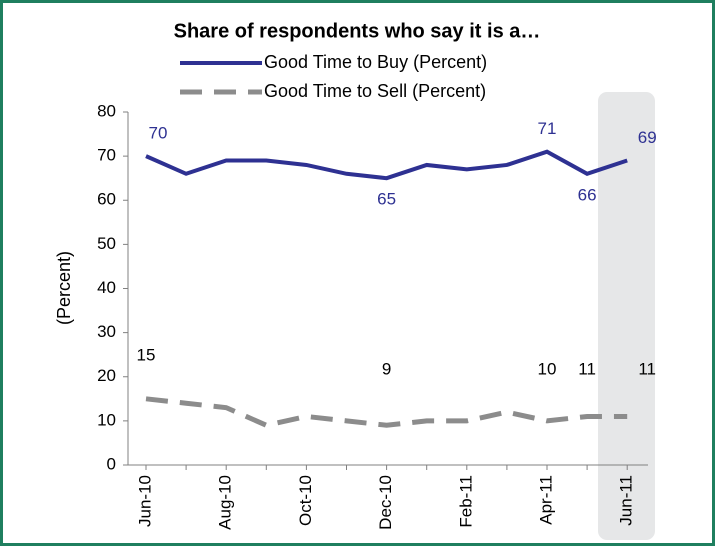 The width and height of the screenshot is (715, 546). Describe the element at coordinates (626, 500) in the screenshot. I see `x-tick-label: Jun-11` at that location.